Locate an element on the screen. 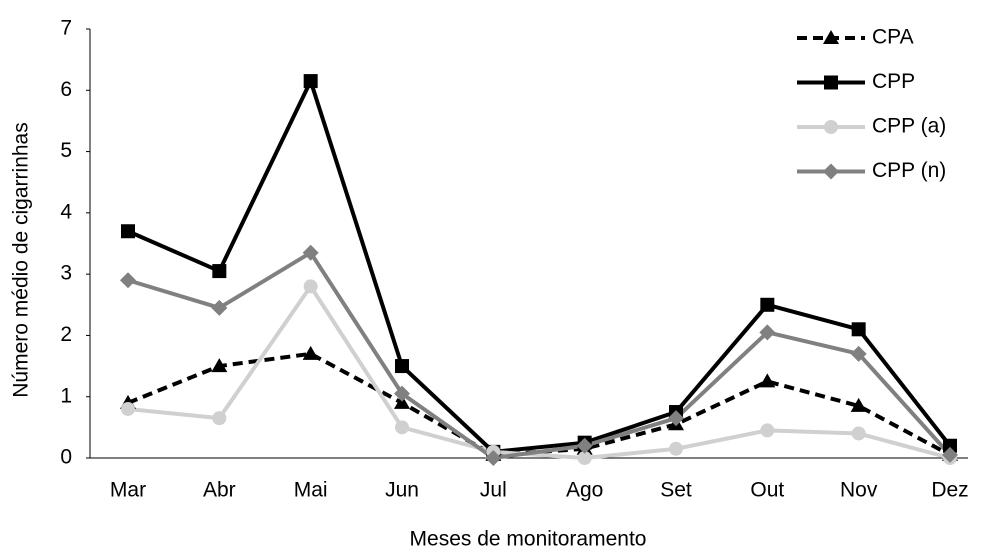 This screenshot has width=982, height=552. x-axis-title: Meses de monitoramento is located at coordinates (528, 539).